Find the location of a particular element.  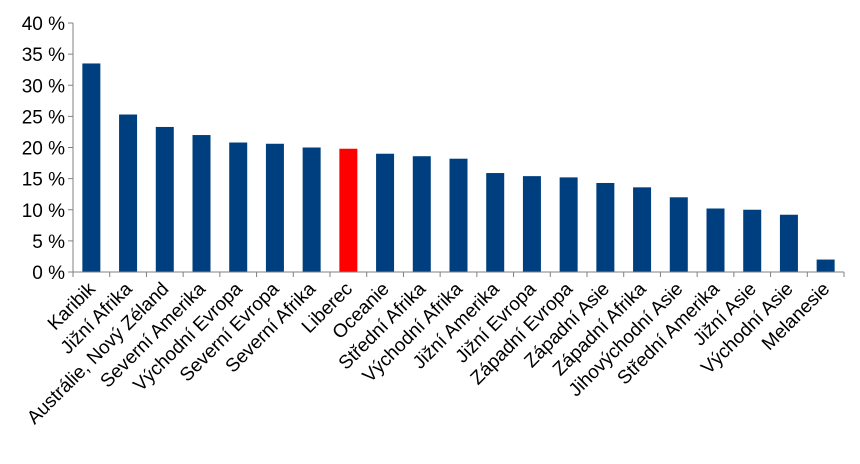

y-tick-label: 20 % is located at coordinates (43, 149).